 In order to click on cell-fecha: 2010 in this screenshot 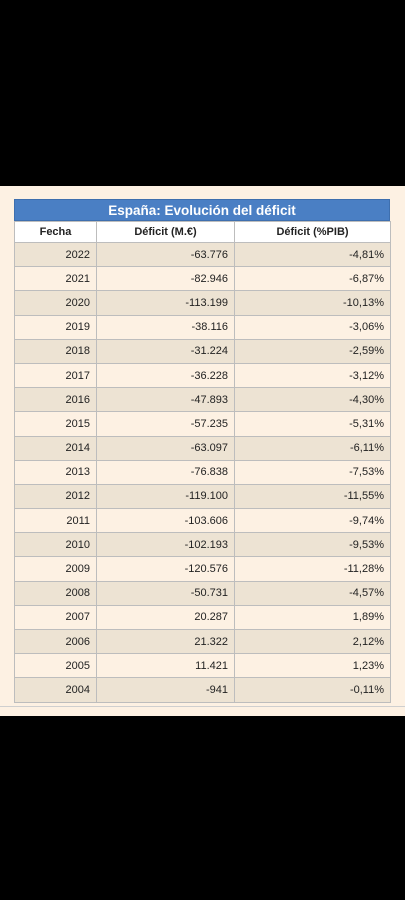, I will do `click(55, 545)`.